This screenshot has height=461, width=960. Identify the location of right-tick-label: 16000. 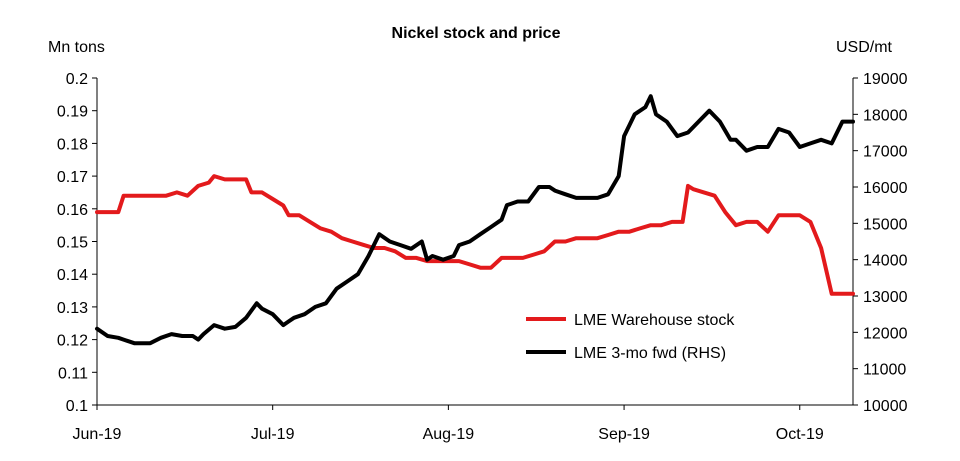
(885, 188).